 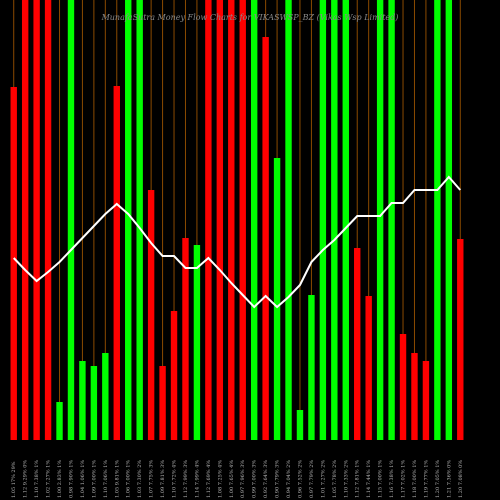 What do you see at coordinates (392, 479) in the screenshot?
I see `x-tick-label: 1.16 7.38% 1%` at bounding box center [392, 479].